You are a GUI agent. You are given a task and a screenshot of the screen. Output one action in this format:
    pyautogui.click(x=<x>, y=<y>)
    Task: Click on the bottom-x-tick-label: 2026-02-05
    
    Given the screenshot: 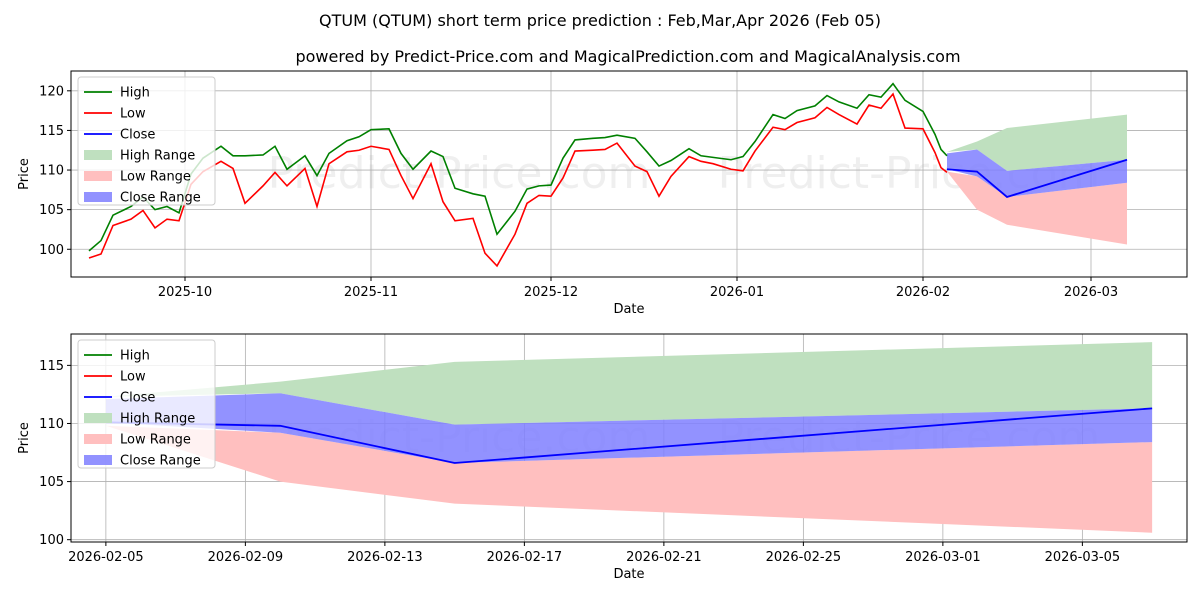 What is the action you would take?
    pyautogui.click(x=106, y=557)
    